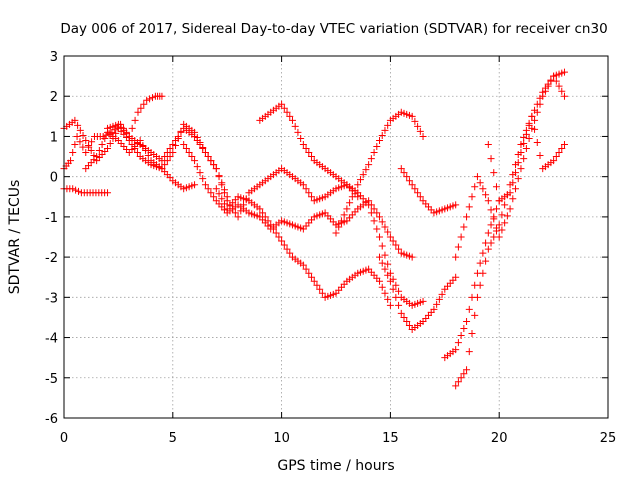 This screenshot has width=640, height=480. Describe the element at coordinates (51, 339) in the screenshot. I see `y-tick-label: -4` at that location.